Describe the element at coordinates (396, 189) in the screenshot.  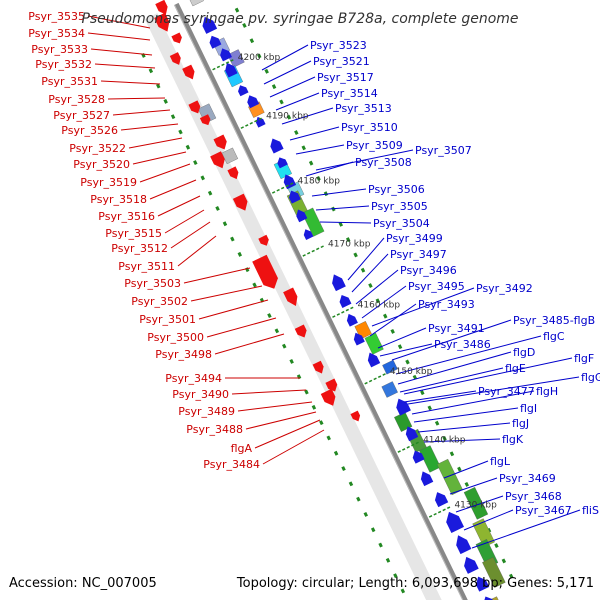
I see `gene-label-right: Psyr_3506` at that location.